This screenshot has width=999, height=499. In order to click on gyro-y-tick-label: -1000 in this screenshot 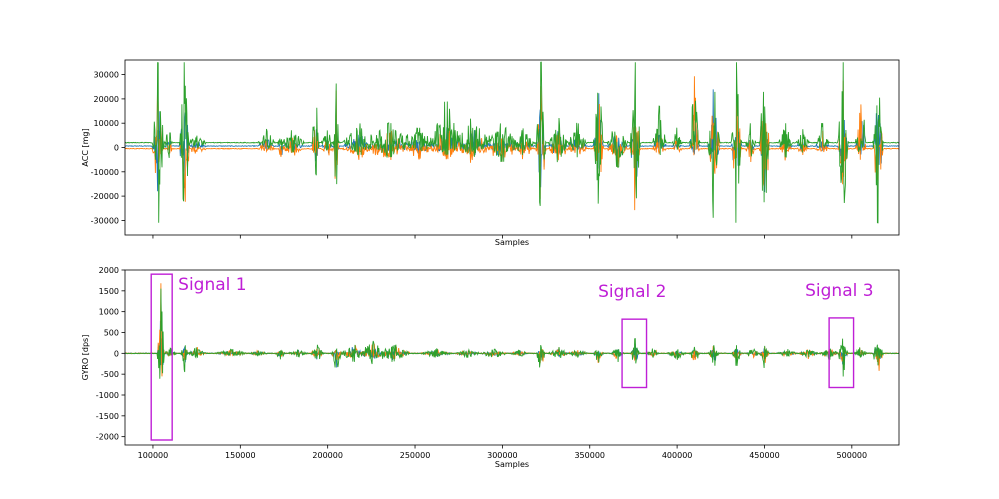, I will do `click(107, 395)`.